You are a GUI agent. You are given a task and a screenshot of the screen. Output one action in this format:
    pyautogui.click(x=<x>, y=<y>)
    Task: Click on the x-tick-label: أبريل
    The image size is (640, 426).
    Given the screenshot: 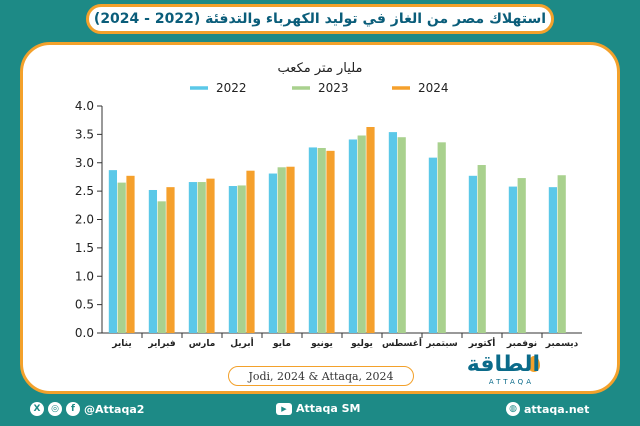 What is the action you would take?
    pyautogui.click(x=241, y=343)
    